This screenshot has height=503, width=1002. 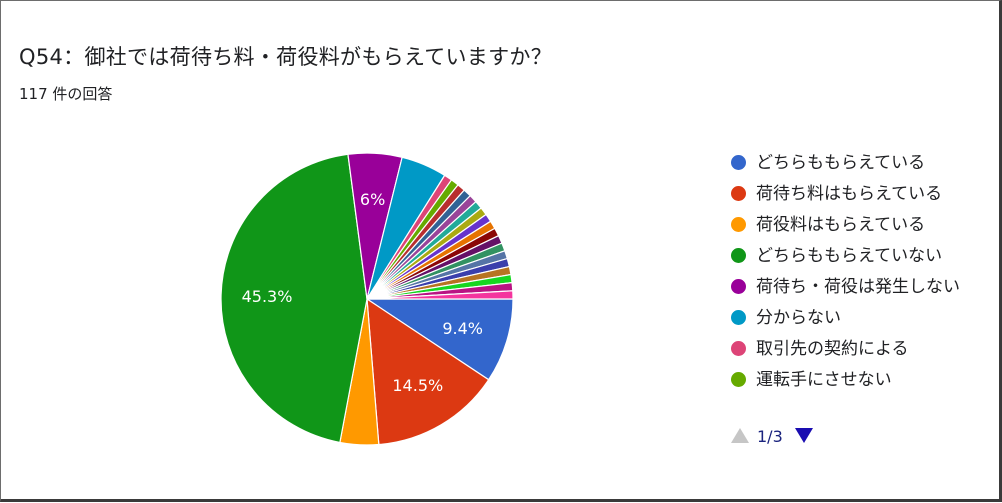 I want to click on question-title: Q54：御社では荷待ち料・荷役料がもらえていますか？, so click(x=285, y=57).